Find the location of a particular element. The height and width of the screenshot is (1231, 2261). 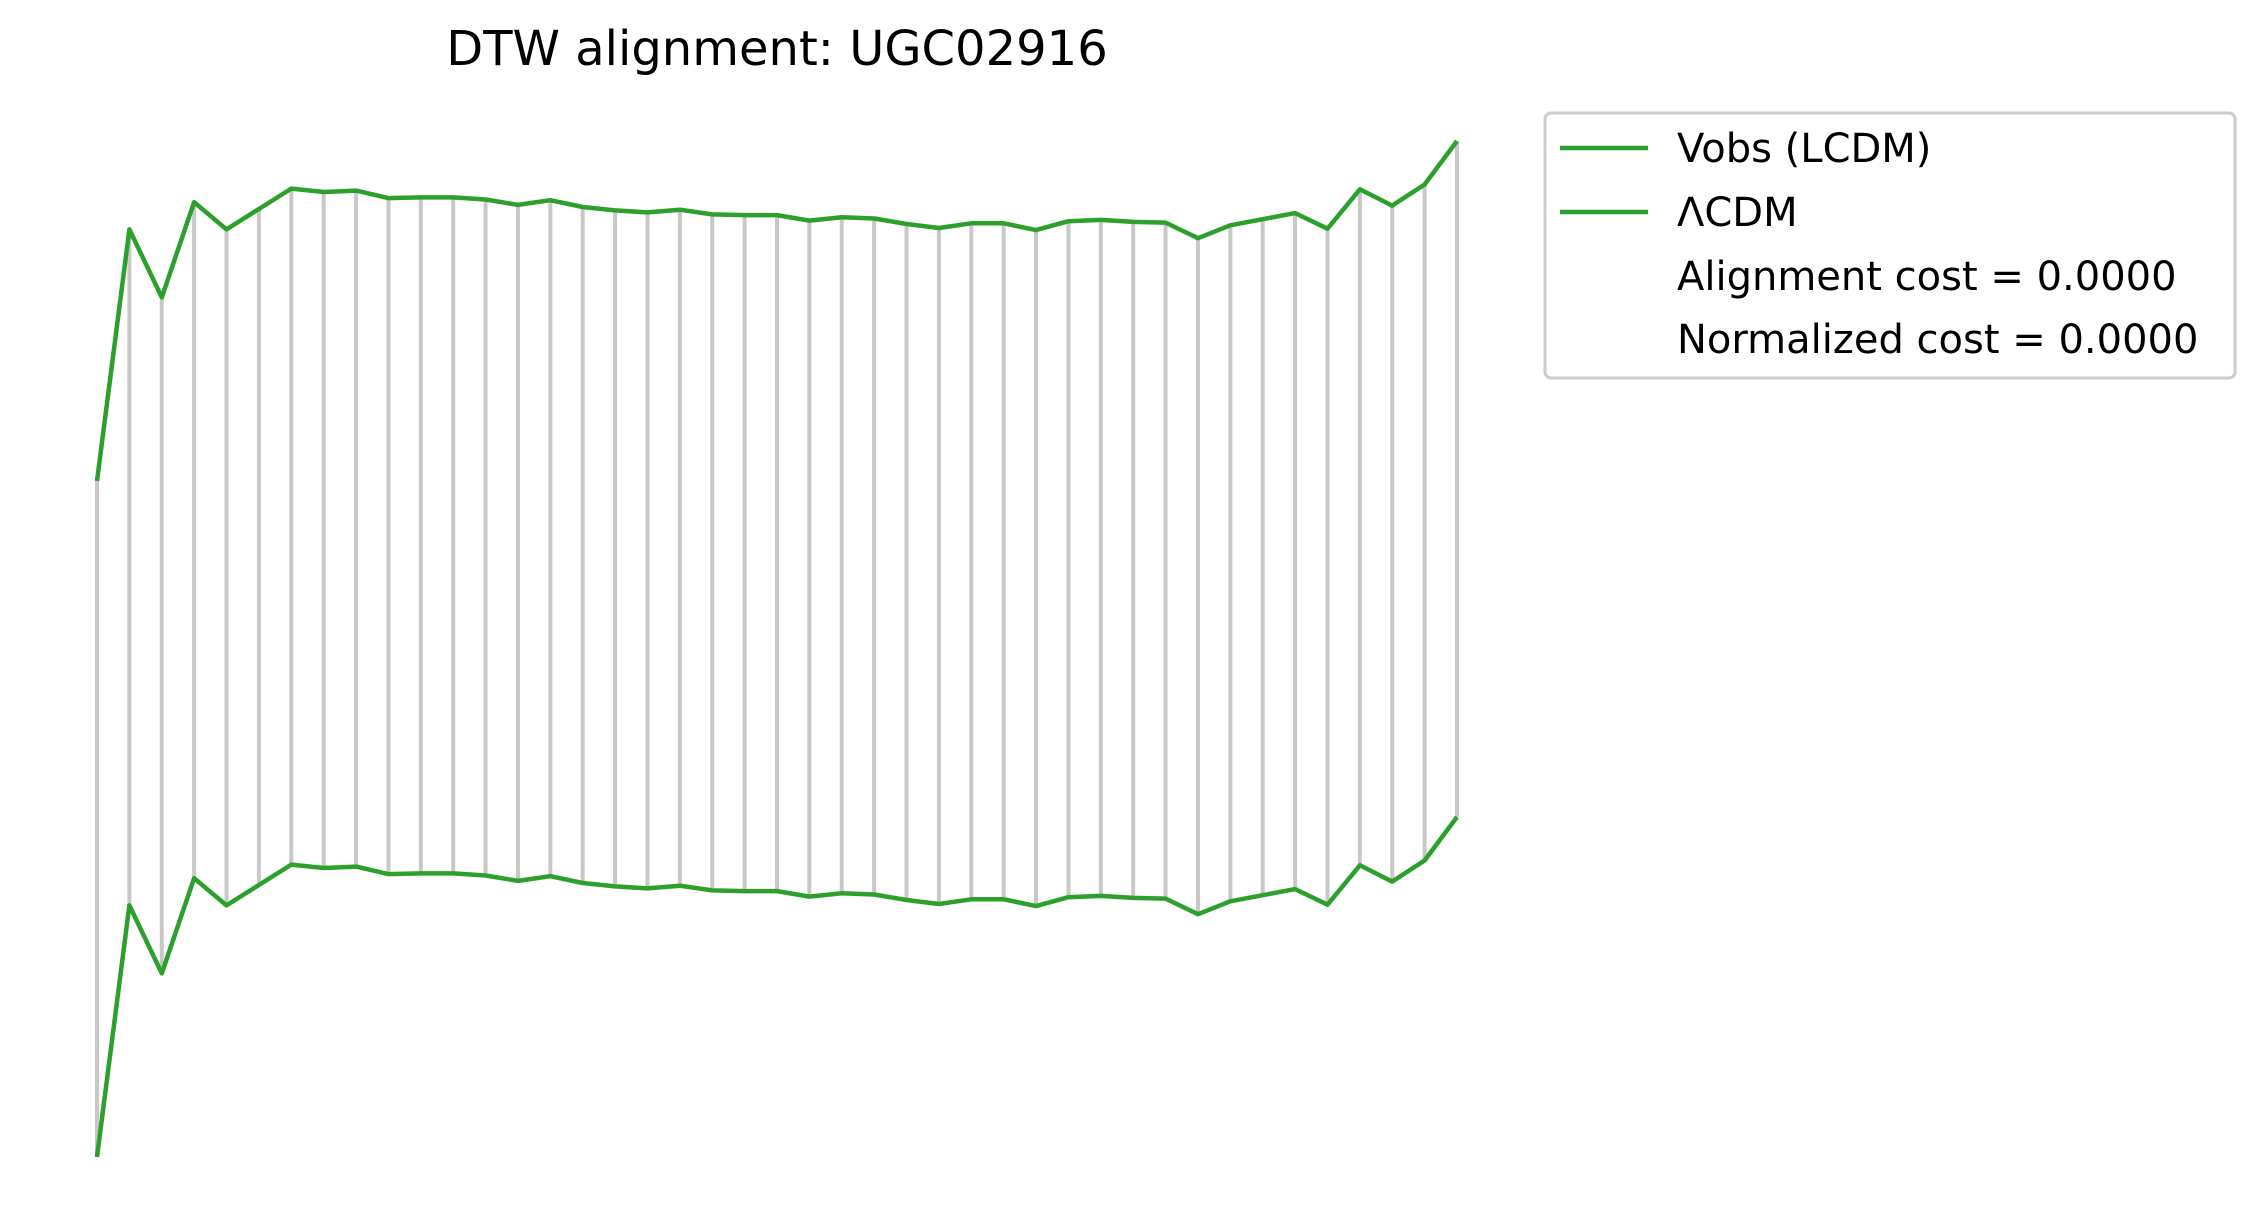

legend-alignment-cost: Alignment cost = 0.0000 is located at coordinates (1927, 277).